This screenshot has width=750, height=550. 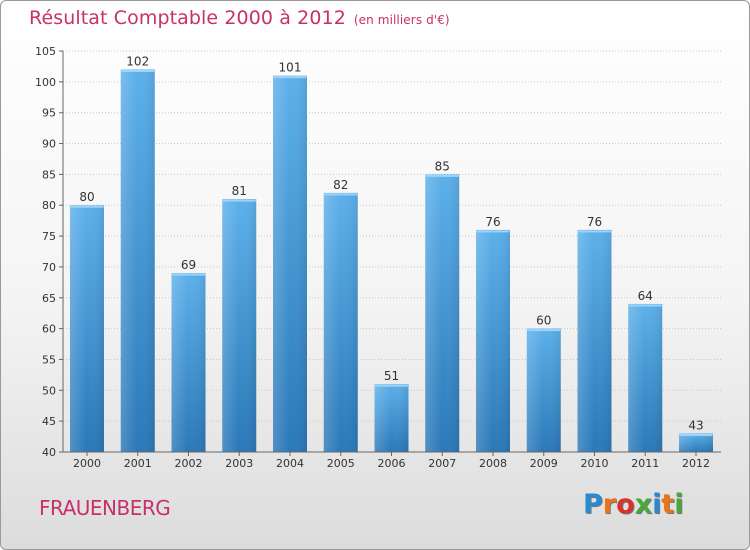 I want to click on y-tick-label: 100, so click(x=45, y=82).